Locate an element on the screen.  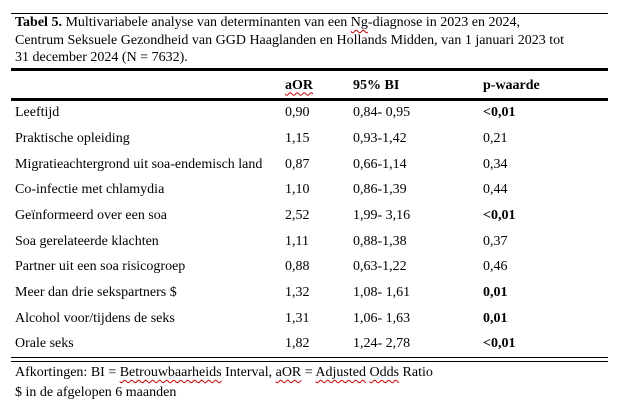
table-row: Praktische opleiding 1,15 0,93-1,42 0,21 is located at coordinates (311, 139).